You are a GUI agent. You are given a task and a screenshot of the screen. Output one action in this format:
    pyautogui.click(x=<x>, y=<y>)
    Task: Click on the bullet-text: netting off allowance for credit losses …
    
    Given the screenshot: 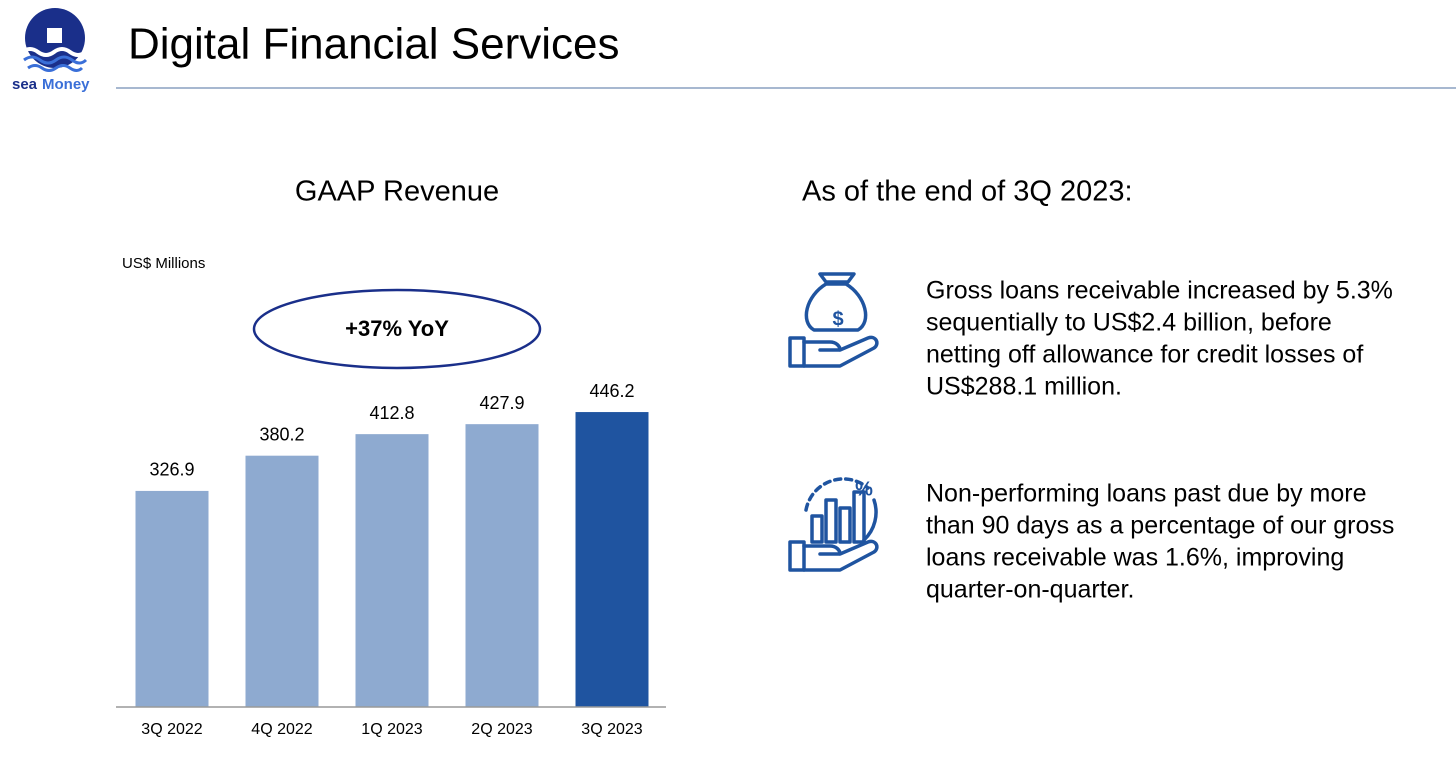 What is the action you would take?
    pyautogui.click(x=1144, y=355)
    